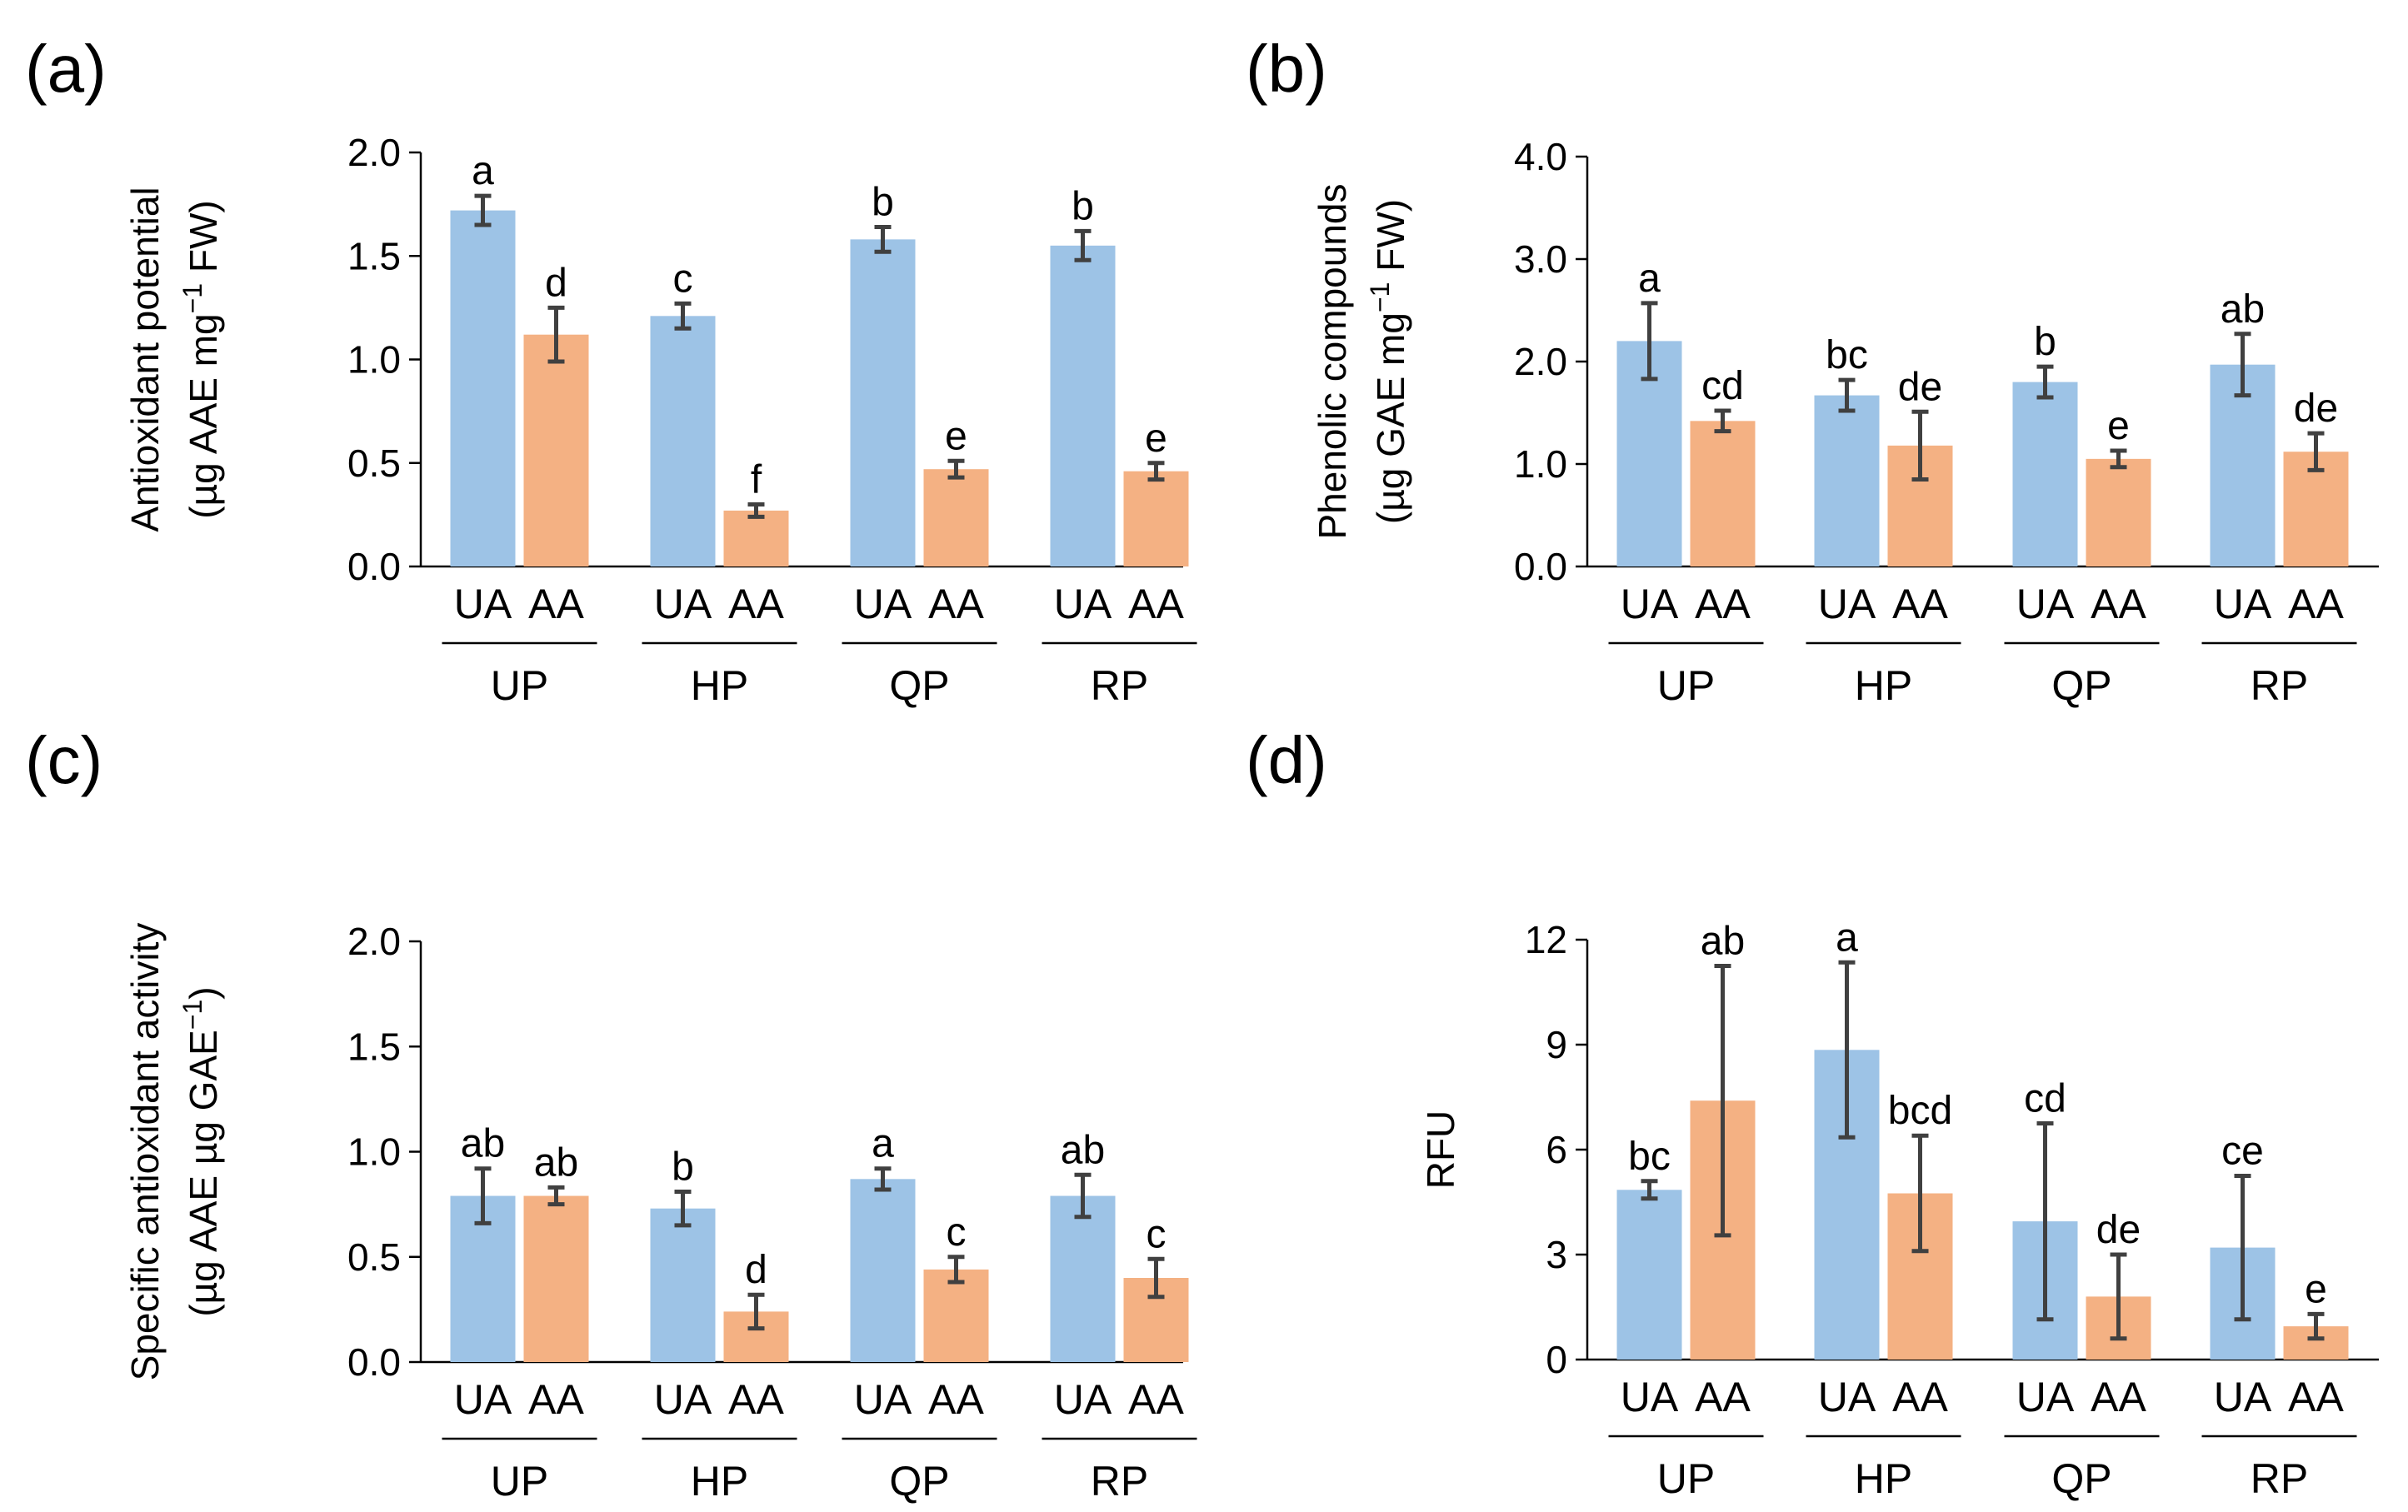  What do you see at coordinates (1286, 69) in the screenshot?
I see `panel-label: (b)` at bounding box center [1286, 69].